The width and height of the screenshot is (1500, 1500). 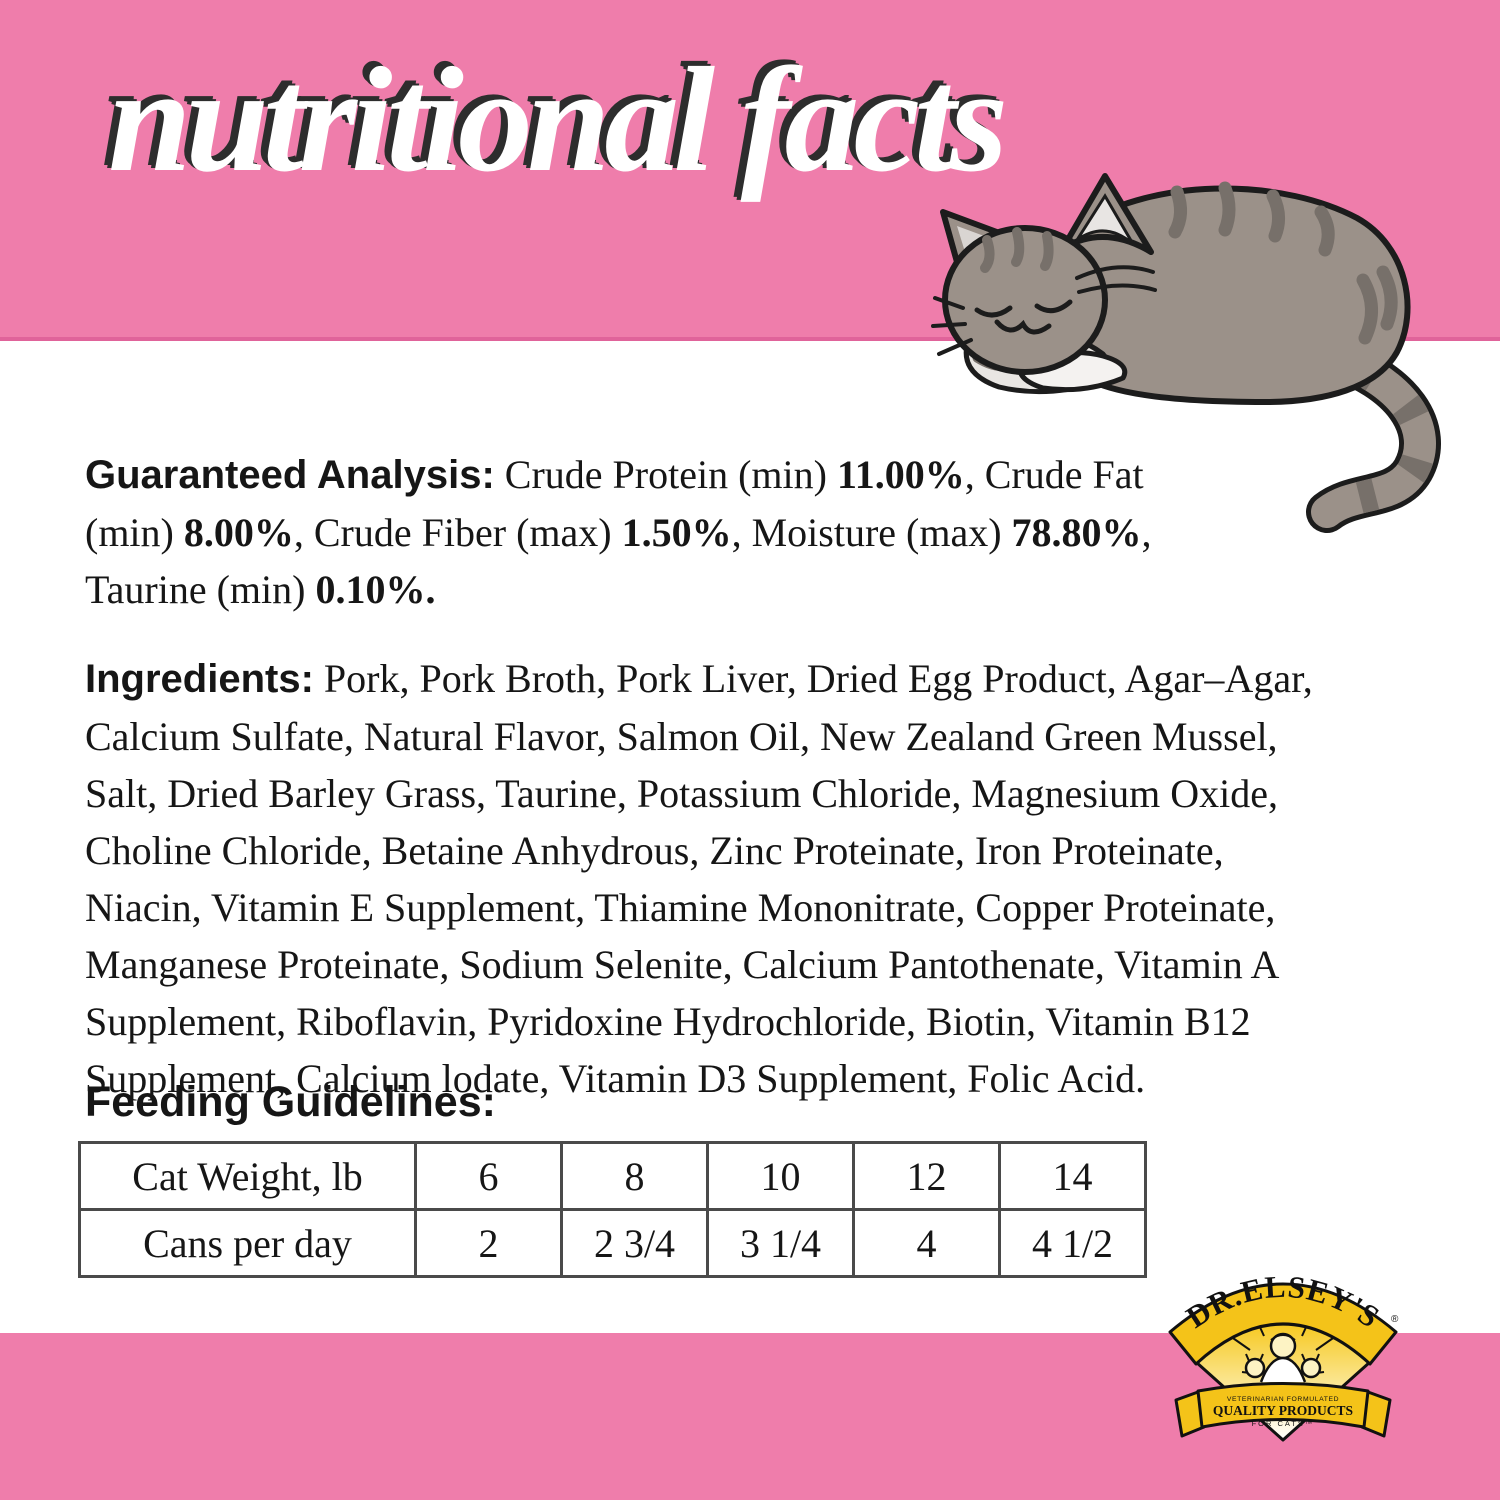 What do you see at coordinates (199, 679) in the screenshot?
I see `text-run: Ingredients:` at bounding box center [199, 679].